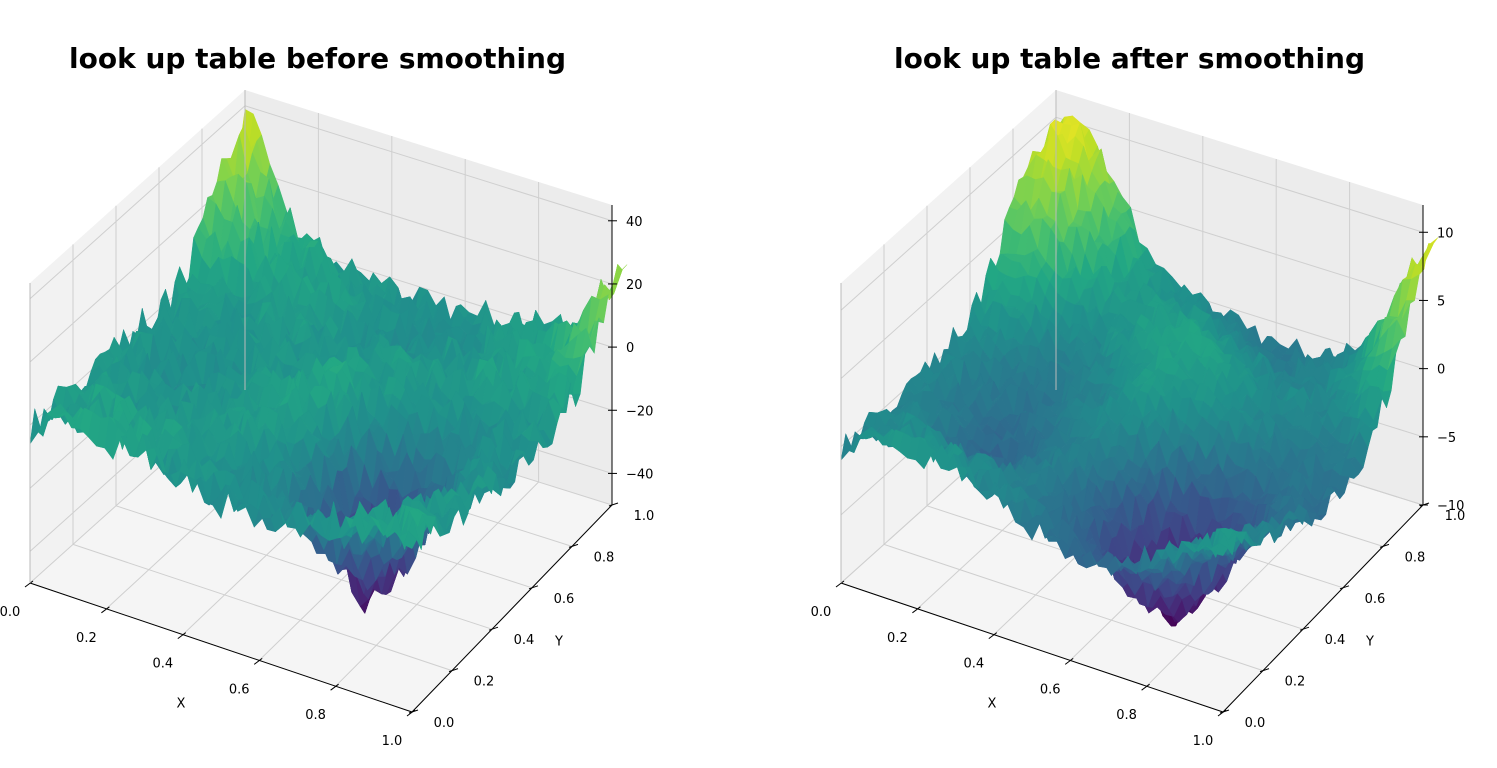 The image size is (1497, 768). What do you see at coordinates (1130, 58) in the screenshot?
I see `chart-title: look up table after smoothing` at bounding box center [1130, 58].